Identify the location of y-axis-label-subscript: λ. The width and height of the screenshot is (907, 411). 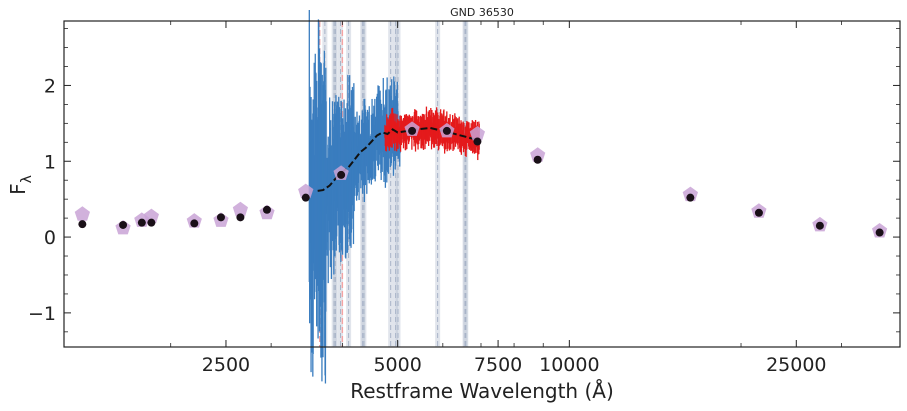
(27, 179).